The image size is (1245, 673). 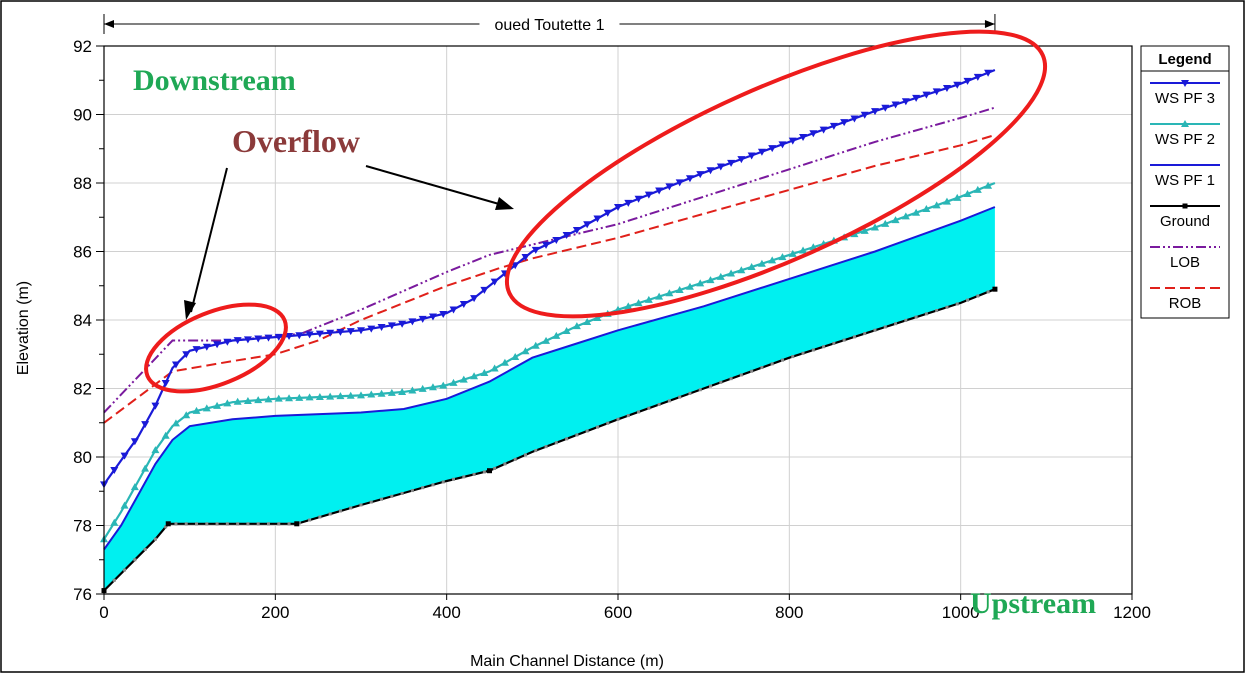 I want to click on legend-label: WS PF 1, so click(x=1185, y=180).